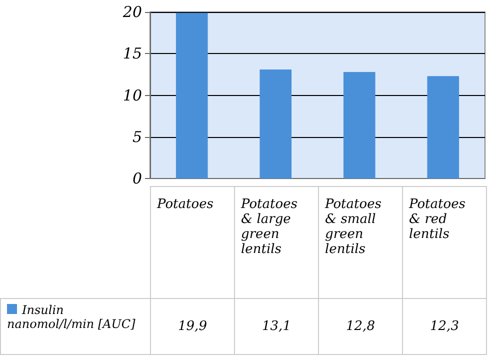 The height and width of the screenshot is (360, 490). What do you see at coordinates (71, 317) in the screenshot?
I see `legend-label: Insulin nanomol/l/min [AUC]` at bounding box center [71, 317].